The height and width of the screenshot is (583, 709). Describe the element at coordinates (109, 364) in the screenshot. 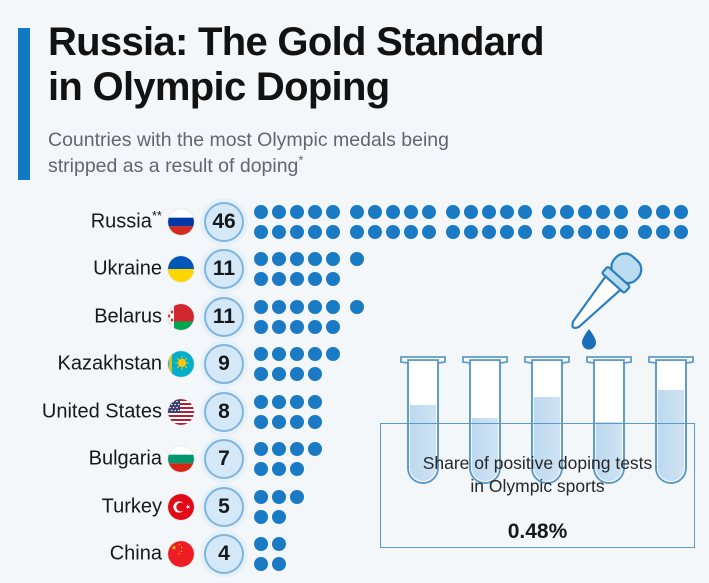

I see `country-label: Kazakhstan` at that location.